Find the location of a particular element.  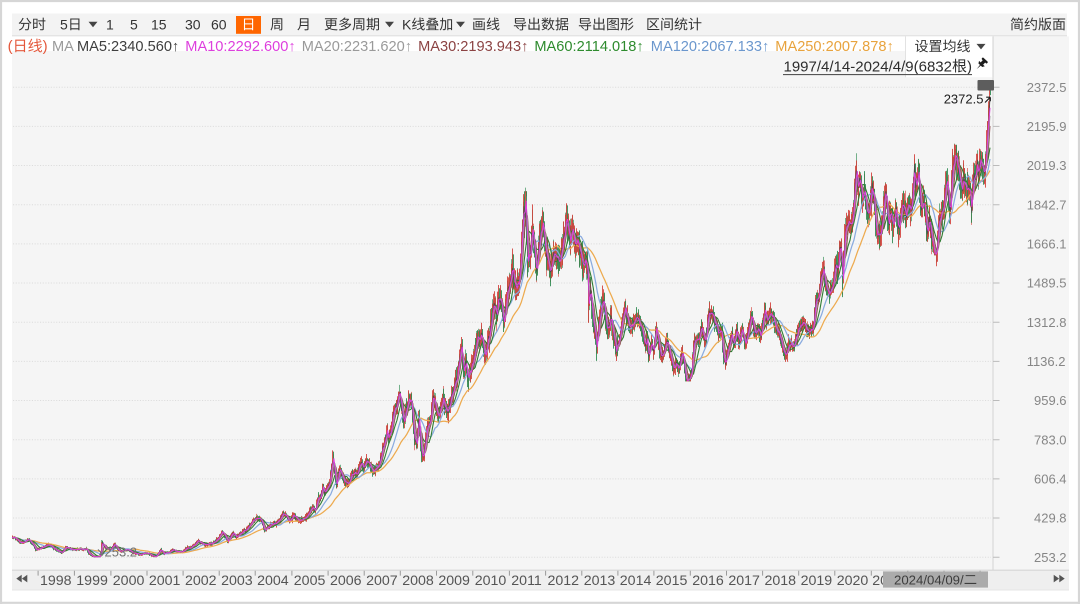

svg-text: 15 is located at coordinates (159, 24).